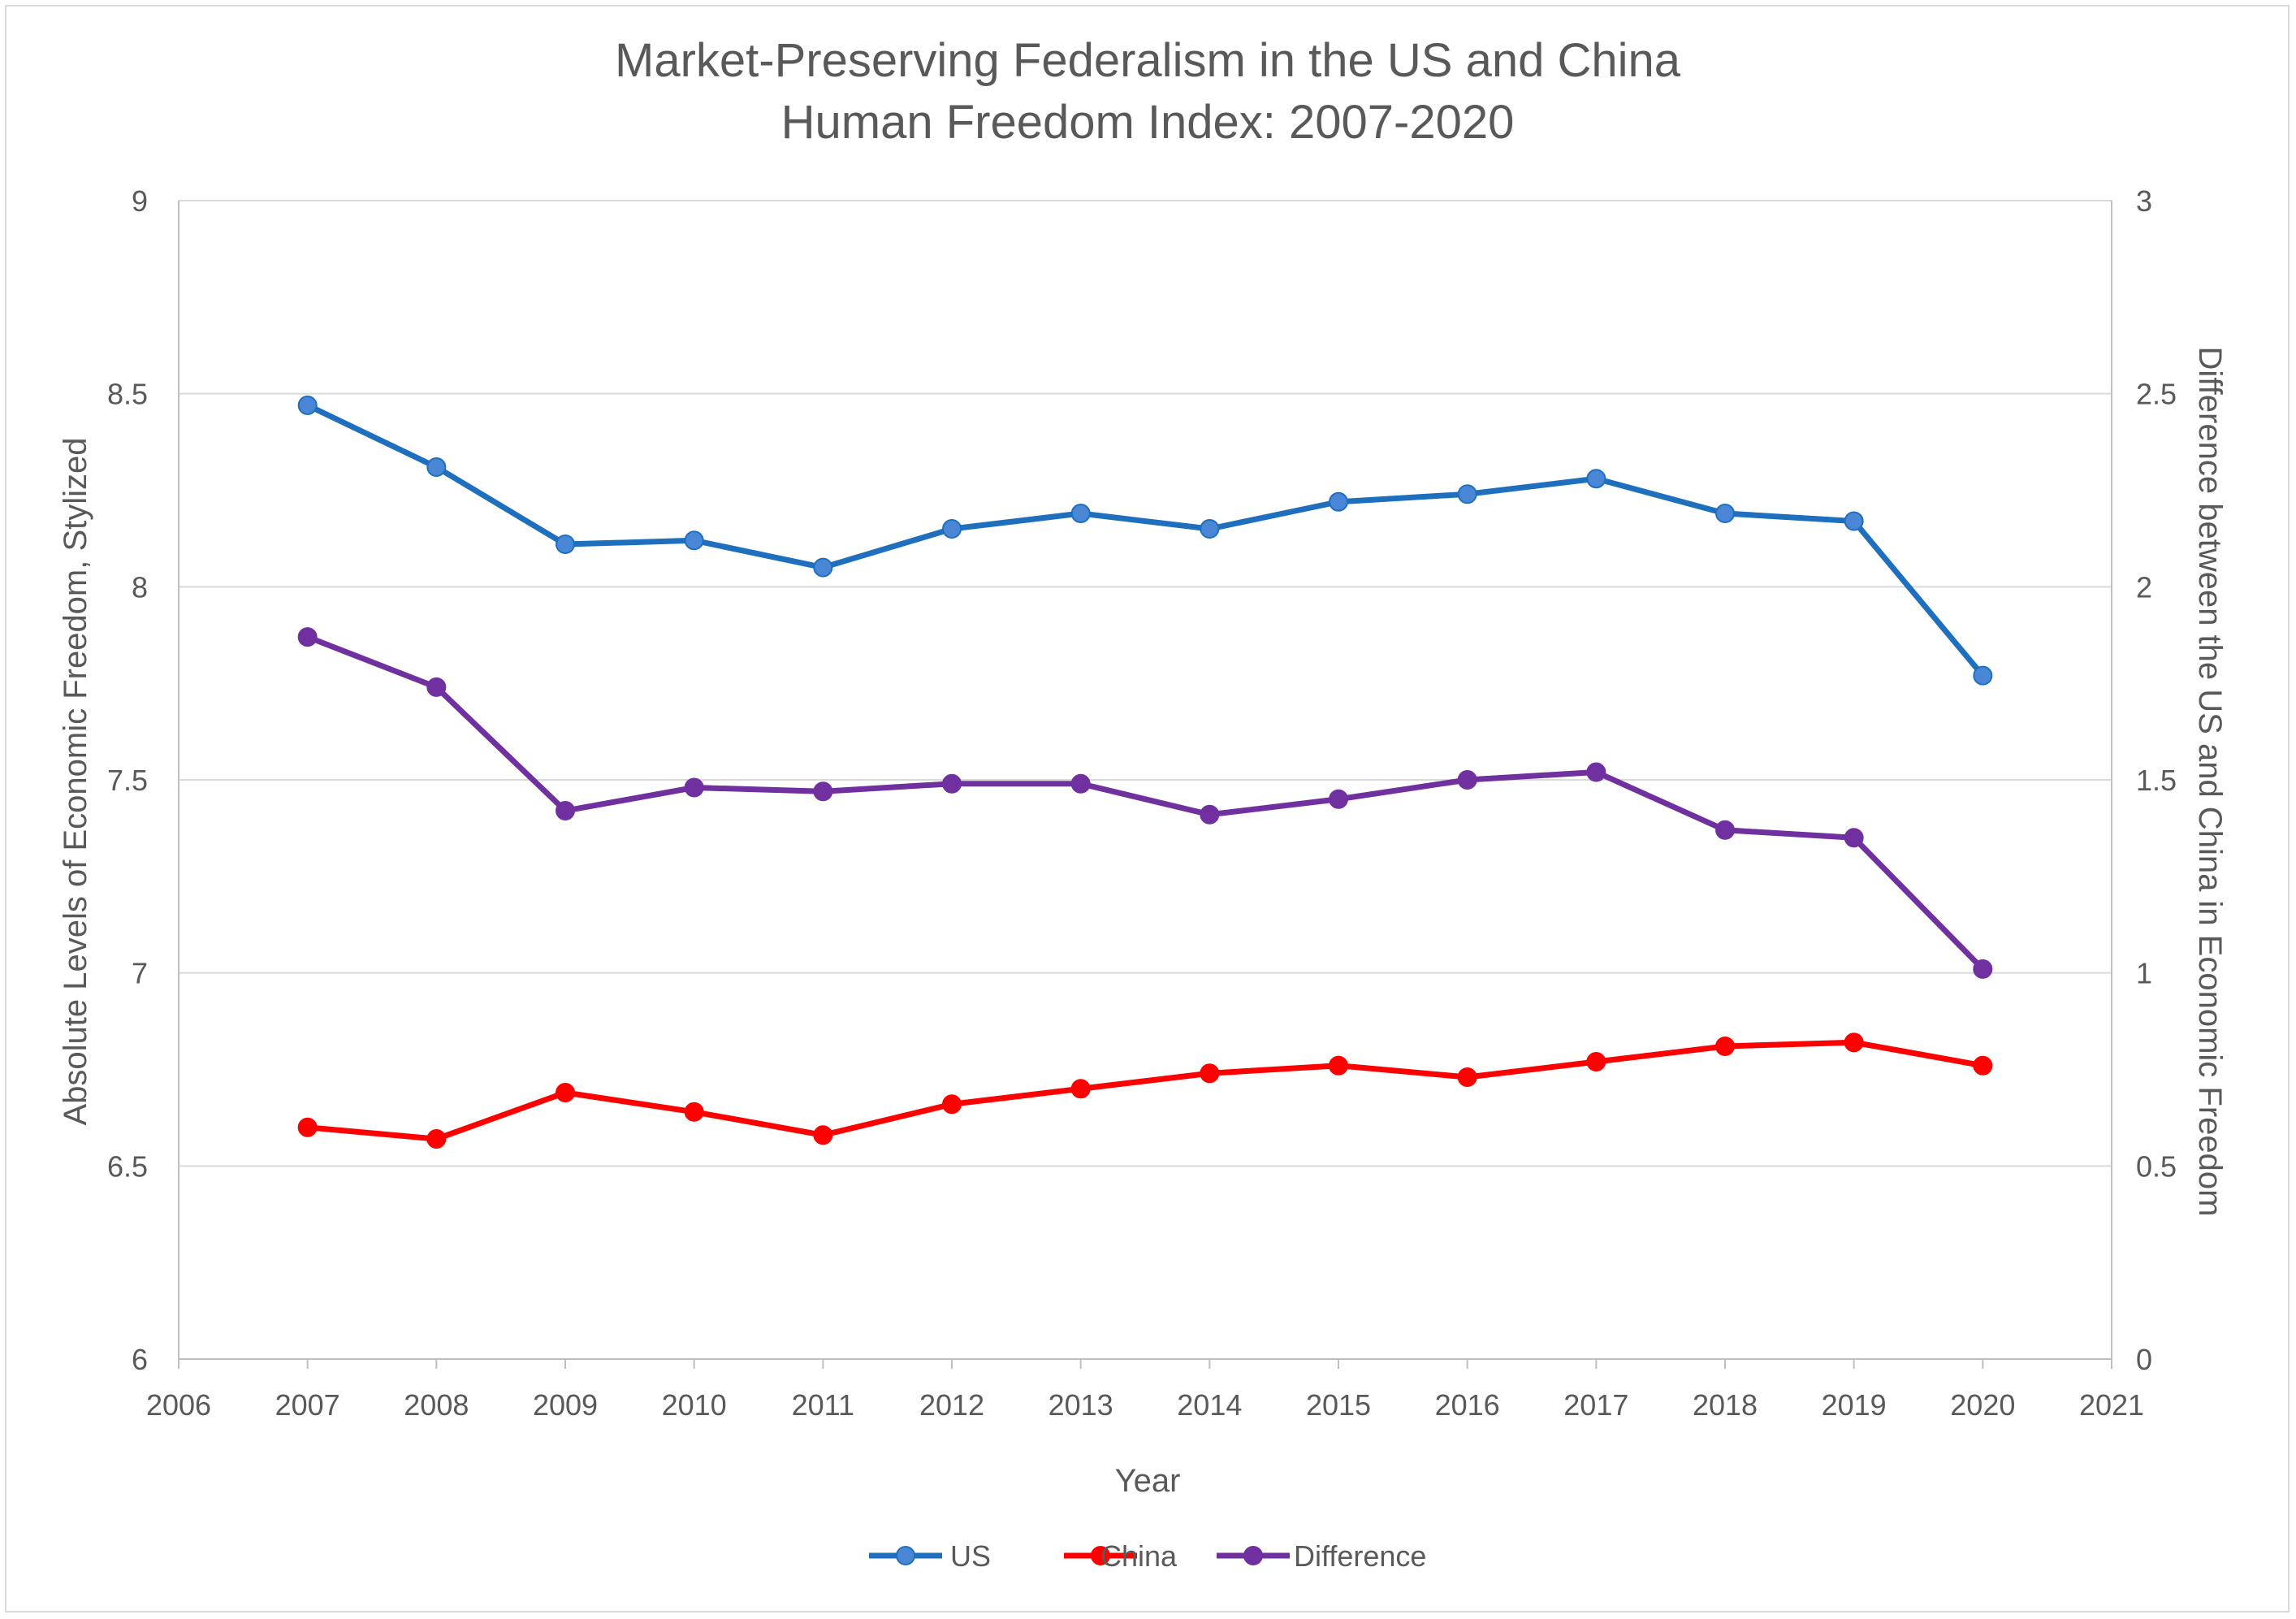 The width and height of the screenshot is (2296, 1619). I want to click on point-china-2013, so click(1080, 1089).